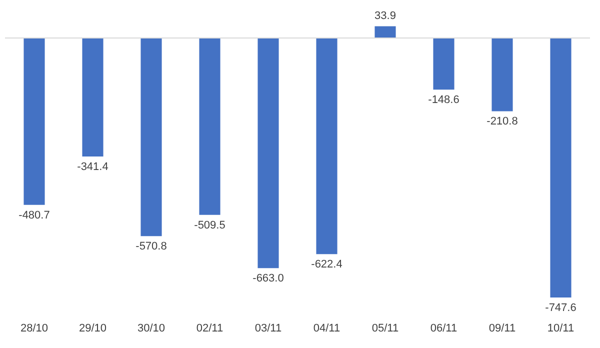 This screenshot has height=348, width=600. What do you see at coordinates (326, 328) in the screenshot?
I see `x-tick-label: 04/11` at bounding box center [326, 328].